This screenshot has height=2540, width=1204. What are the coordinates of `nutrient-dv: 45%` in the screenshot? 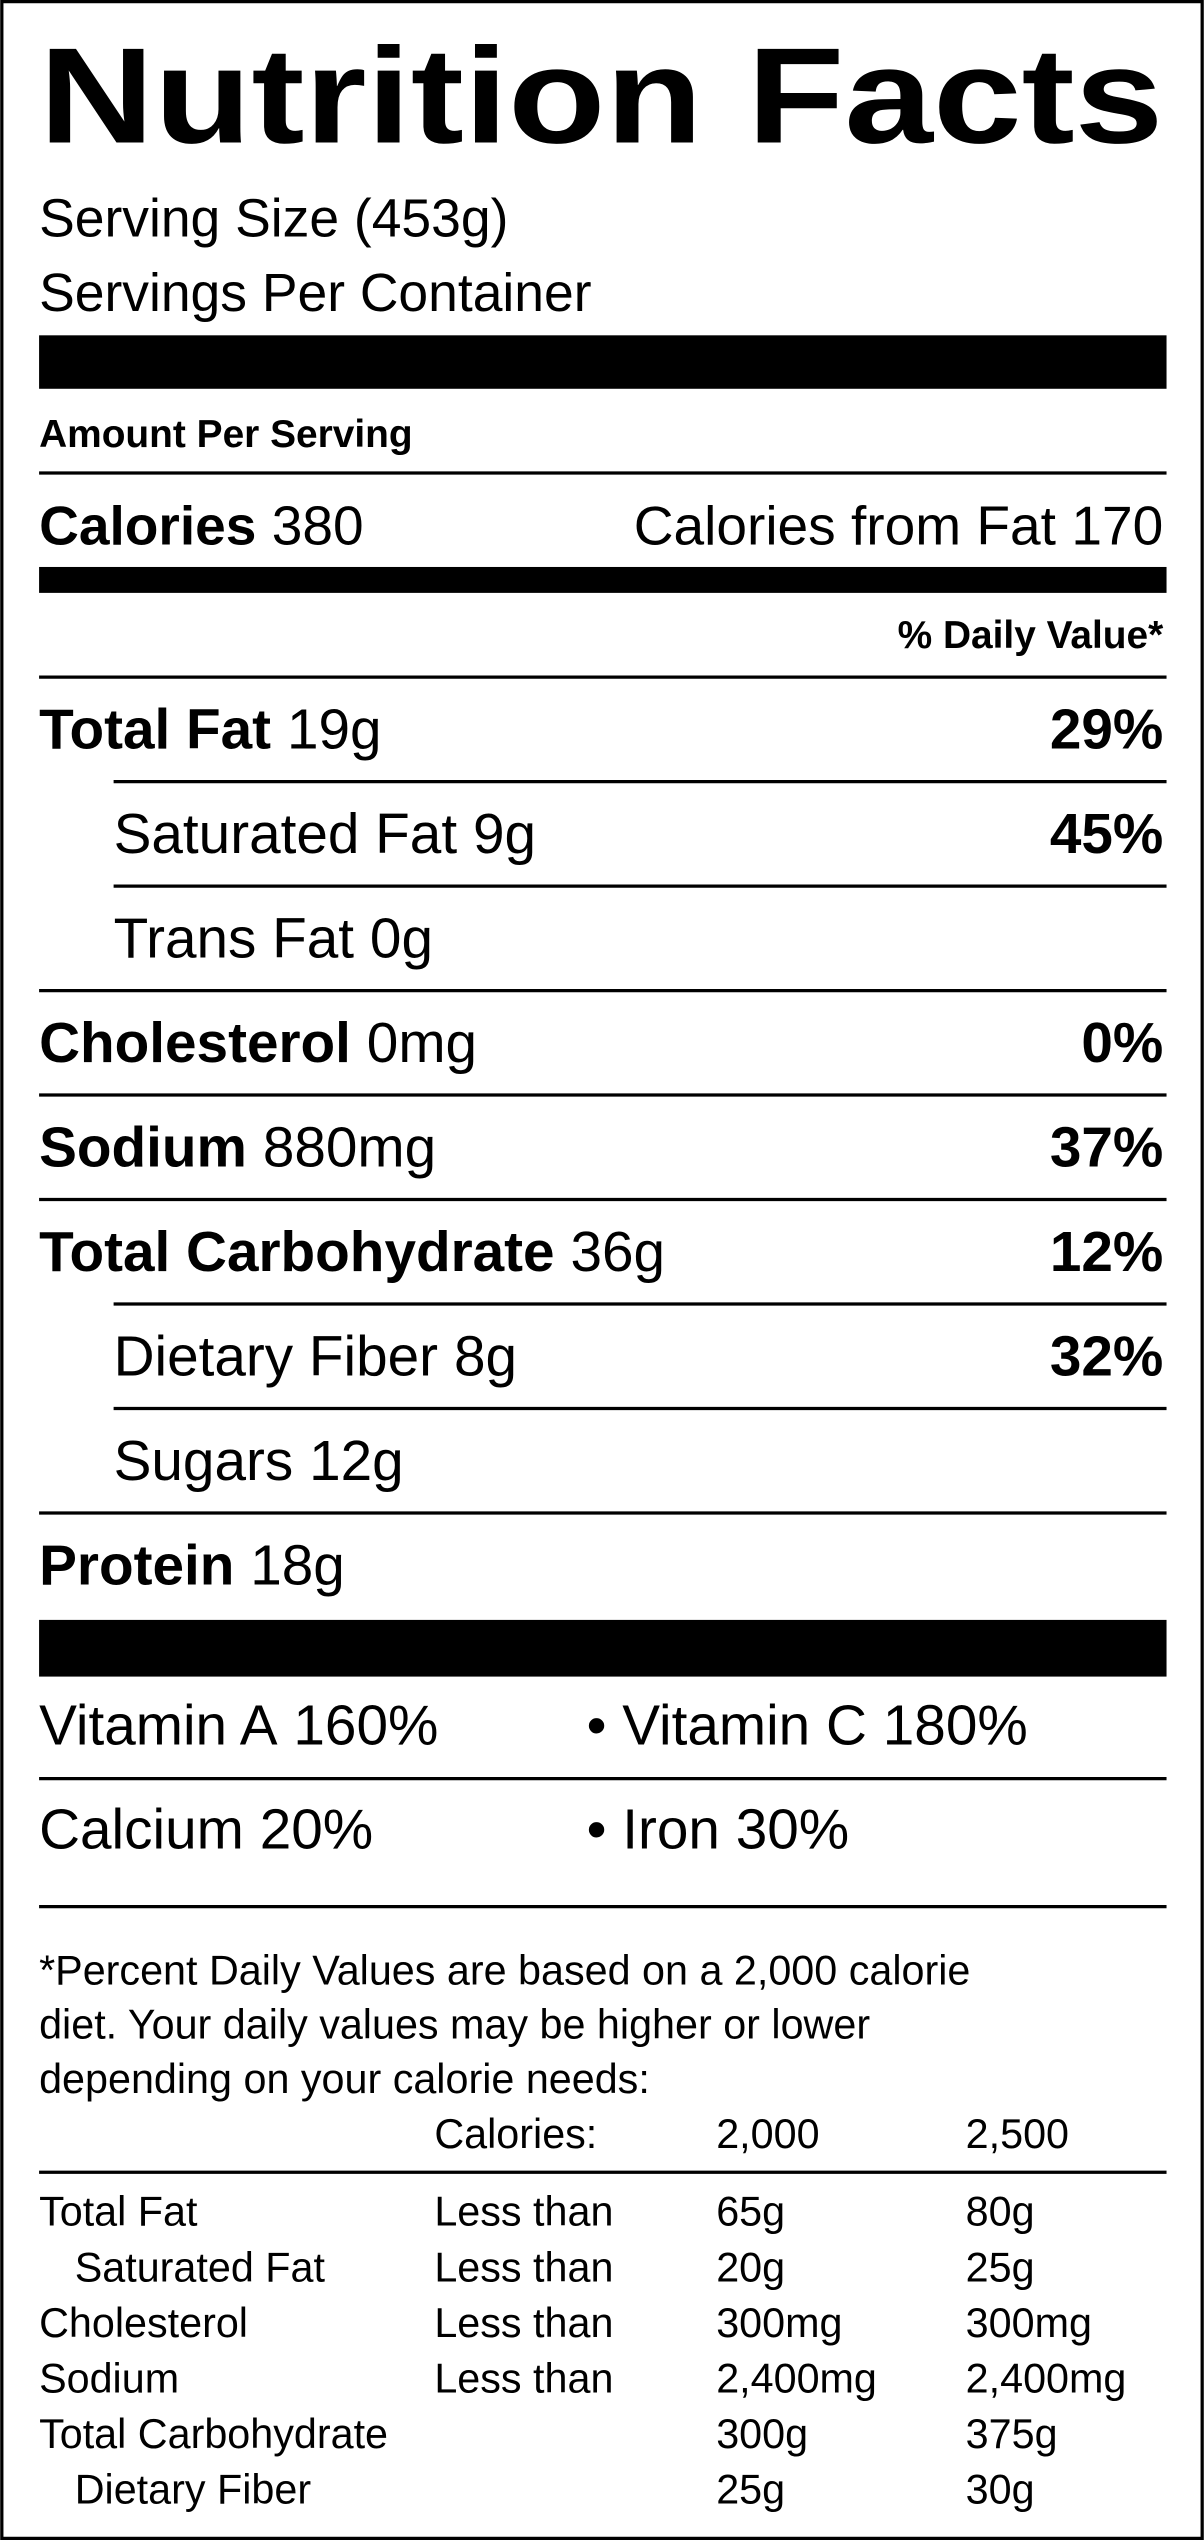 It's located at (1106, 834).